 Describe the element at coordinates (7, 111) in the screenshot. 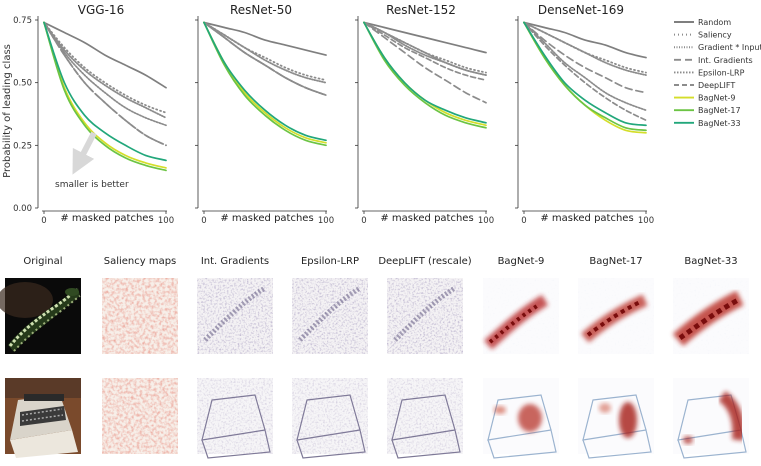

I see `y-axis-title: Probability of leading class` at that location.